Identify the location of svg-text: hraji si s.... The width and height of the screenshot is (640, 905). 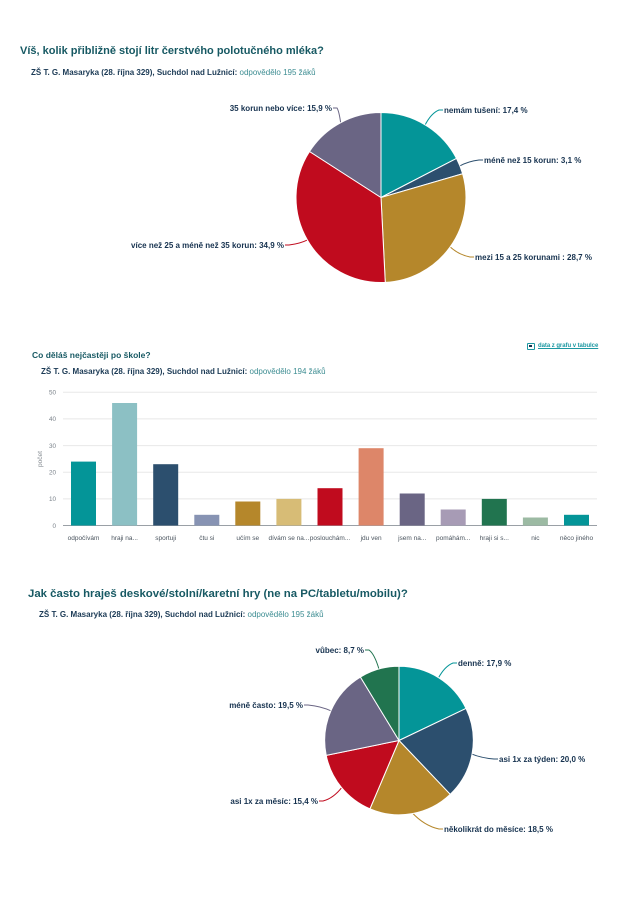
(494, 538).